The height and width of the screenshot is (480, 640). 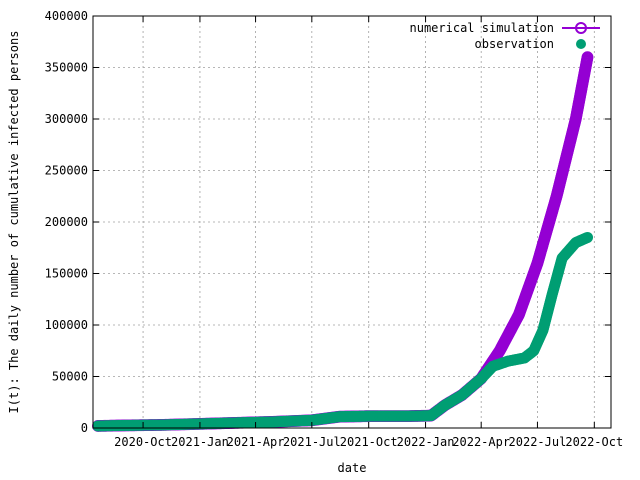 I want to click on x-tick-label: 2022-Oct, so click(x=594, y=442).